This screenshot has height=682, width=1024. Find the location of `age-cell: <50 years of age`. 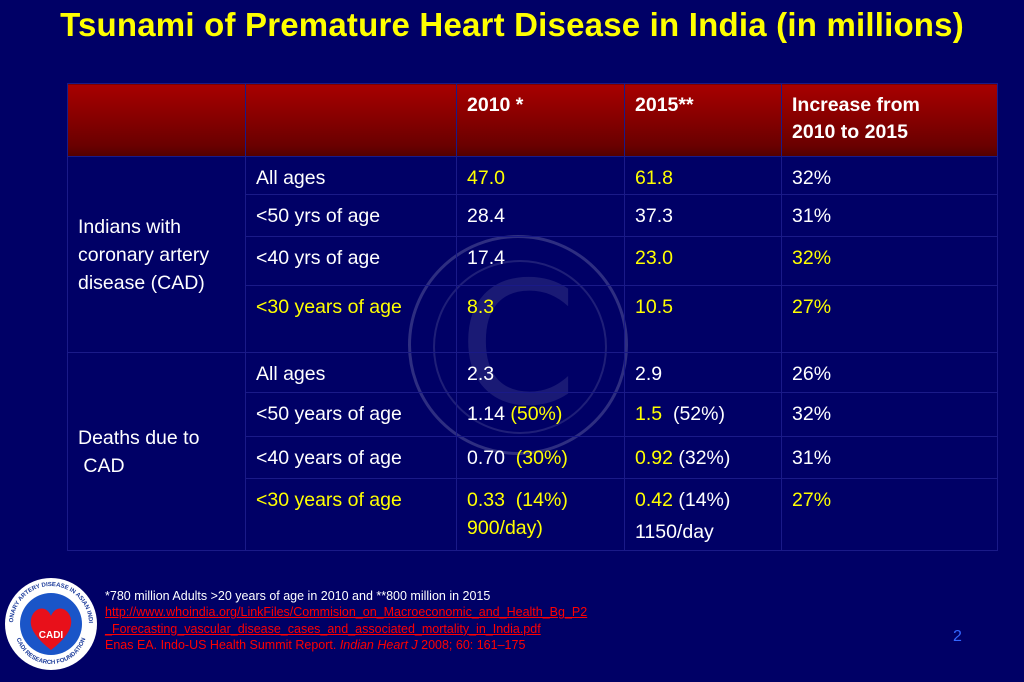

age-cell: <50 years of age is located at coordinates (351, 414).